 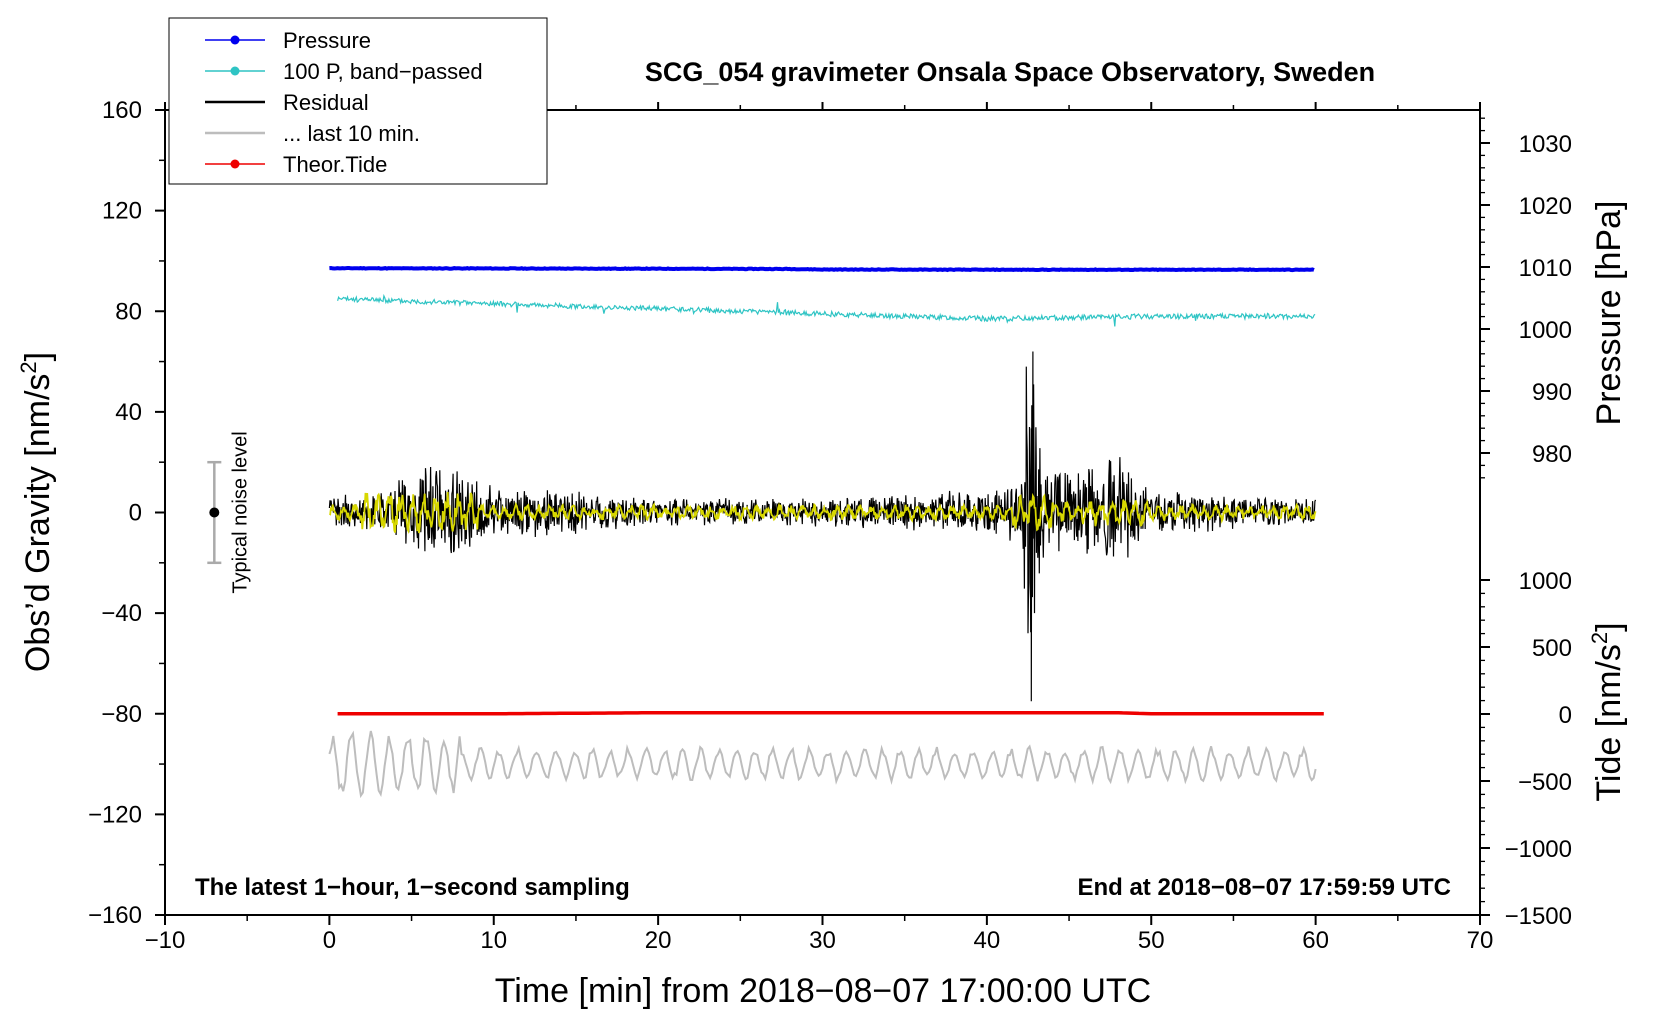 I want to click on pressure-tick-label: 990, so click(x=1552, y=392).